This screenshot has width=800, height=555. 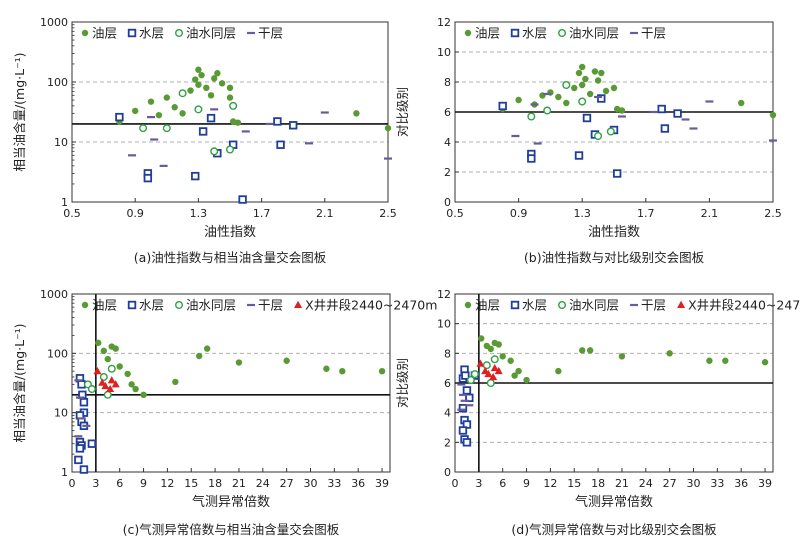 I want to click on y-axis-label: 相当油含量/(mg·L⁻¹), so click(x=19, y=111).